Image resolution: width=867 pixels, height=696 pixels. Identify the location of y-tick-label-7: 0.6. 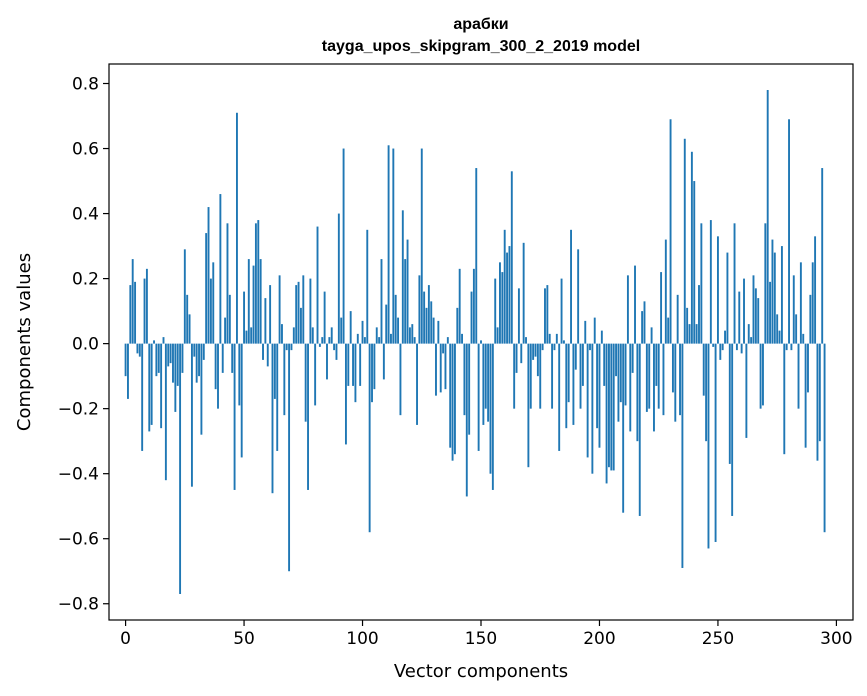
(85, 150).